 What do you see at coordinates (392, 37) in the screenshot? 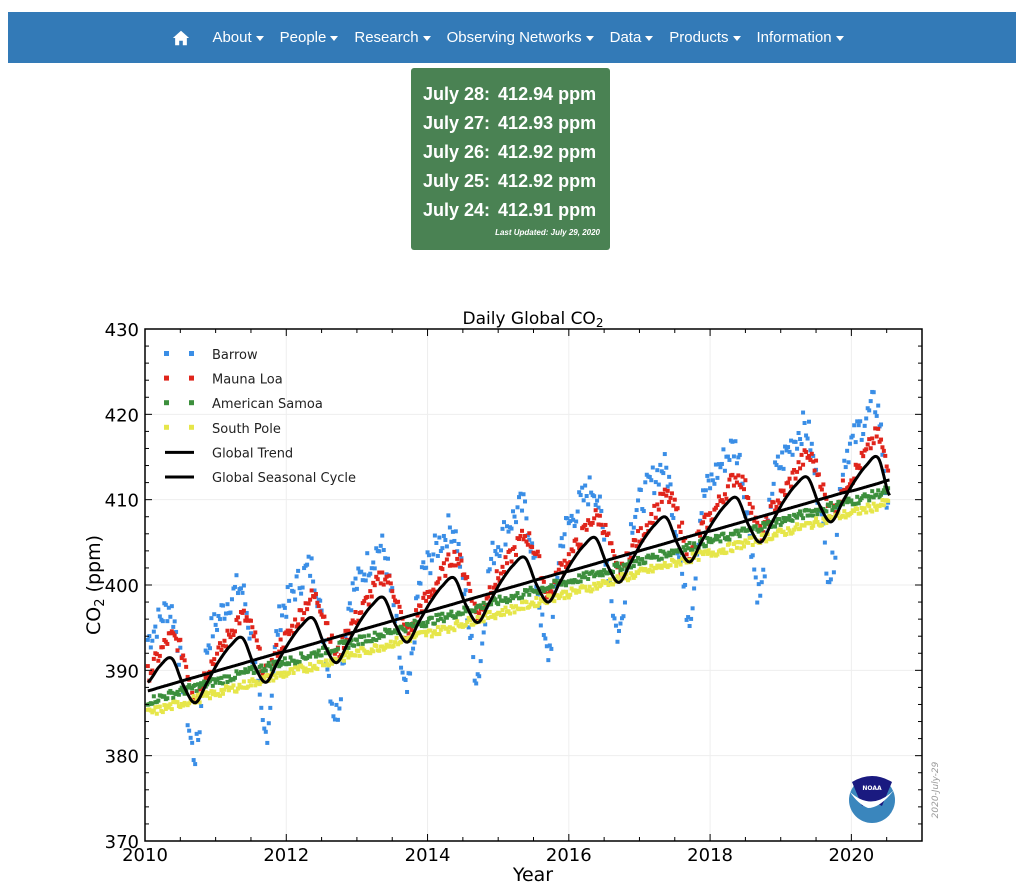
I see `nav-research: Research` at bounding box center [392, 37].